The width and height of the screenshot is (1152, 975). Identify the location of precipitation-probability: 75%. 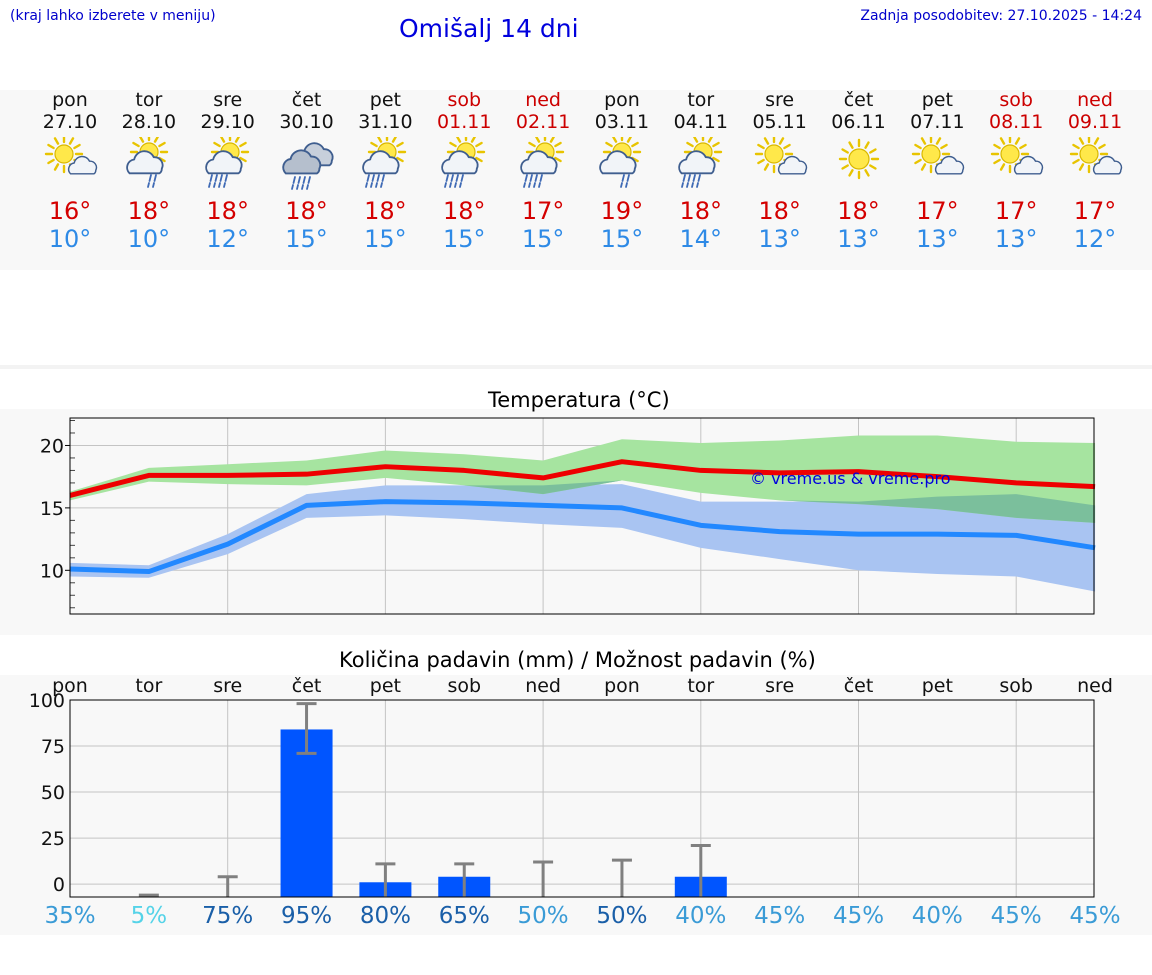
(228, 916).